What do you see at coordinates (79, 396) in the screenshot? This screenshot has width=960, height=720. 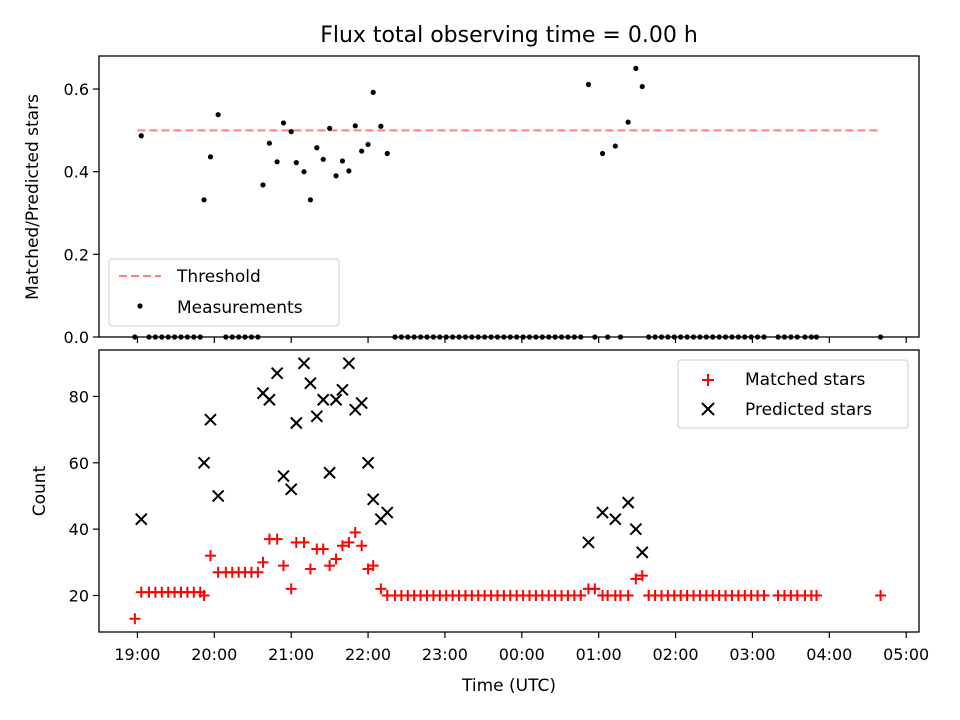 I see `bottom-y-tick-label: 80` at bounding box center [79, 396].